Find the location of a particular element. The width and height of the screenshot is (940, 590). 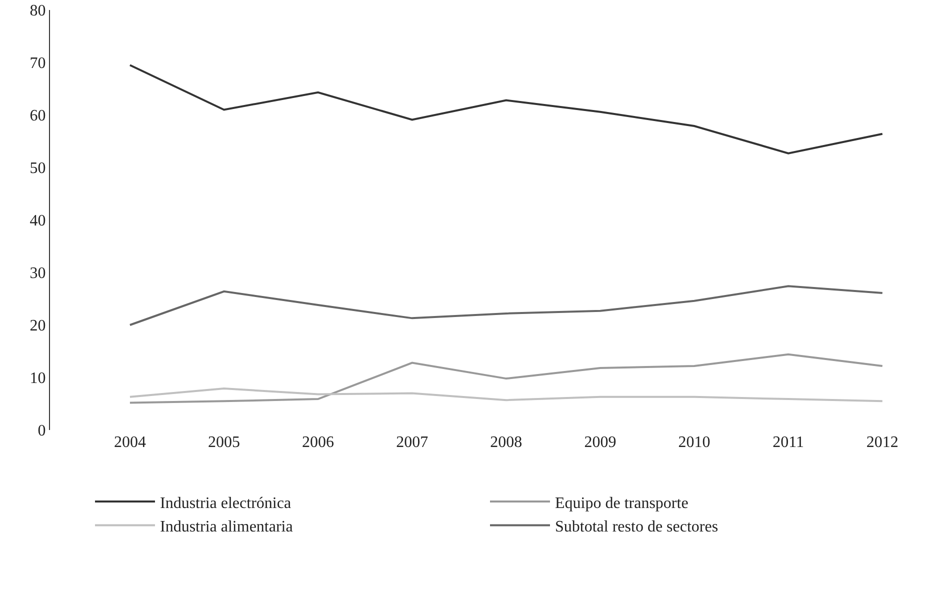

y-tick-label: 80 is located at coordinates (38, 11).